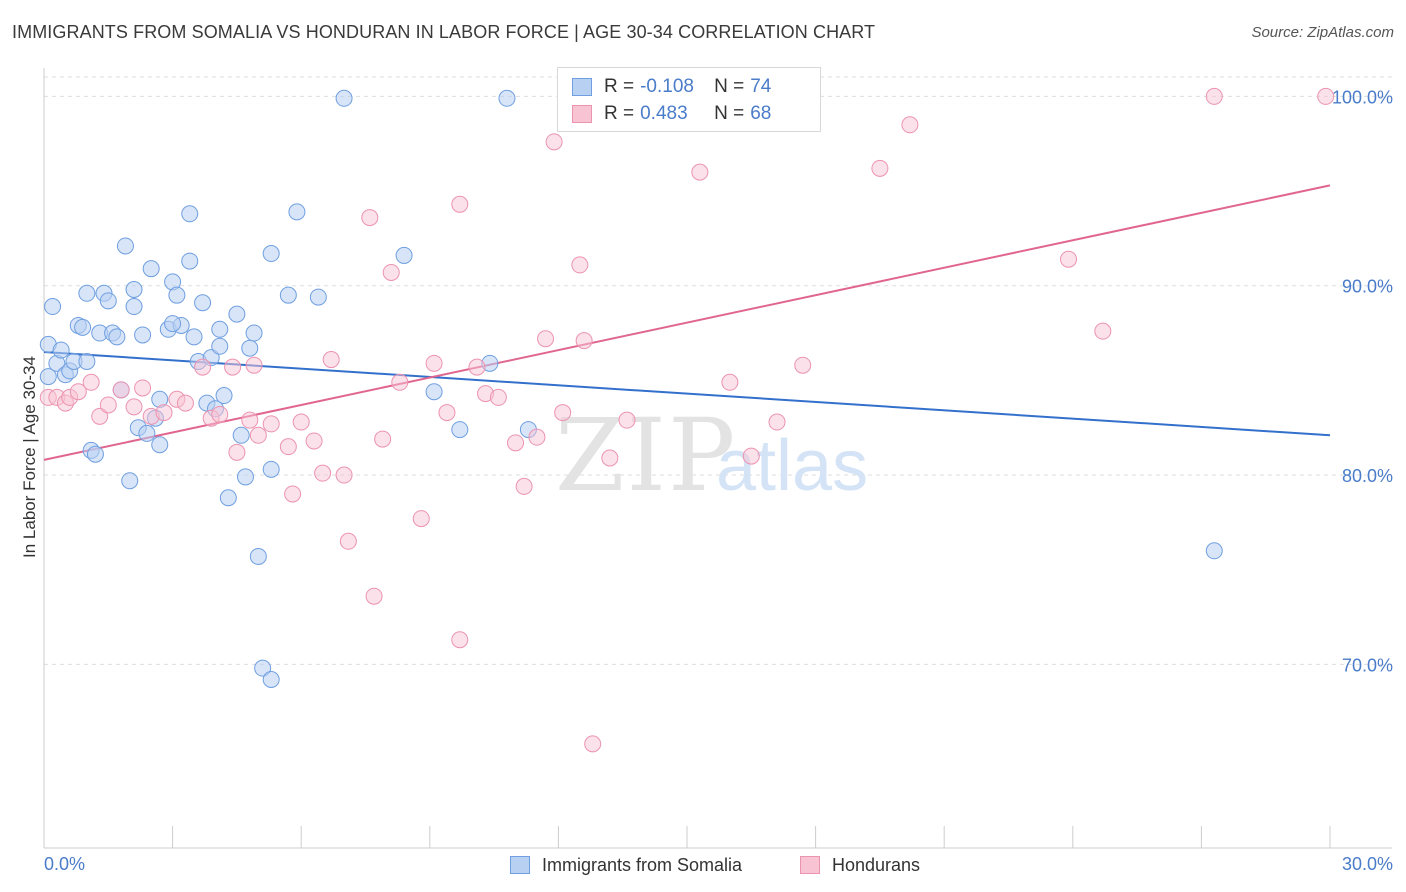  Describe the element at coordinates (1322, 32) in the screenshot. I see `source-attribution: Source: ZipAtlas.com` at that location.